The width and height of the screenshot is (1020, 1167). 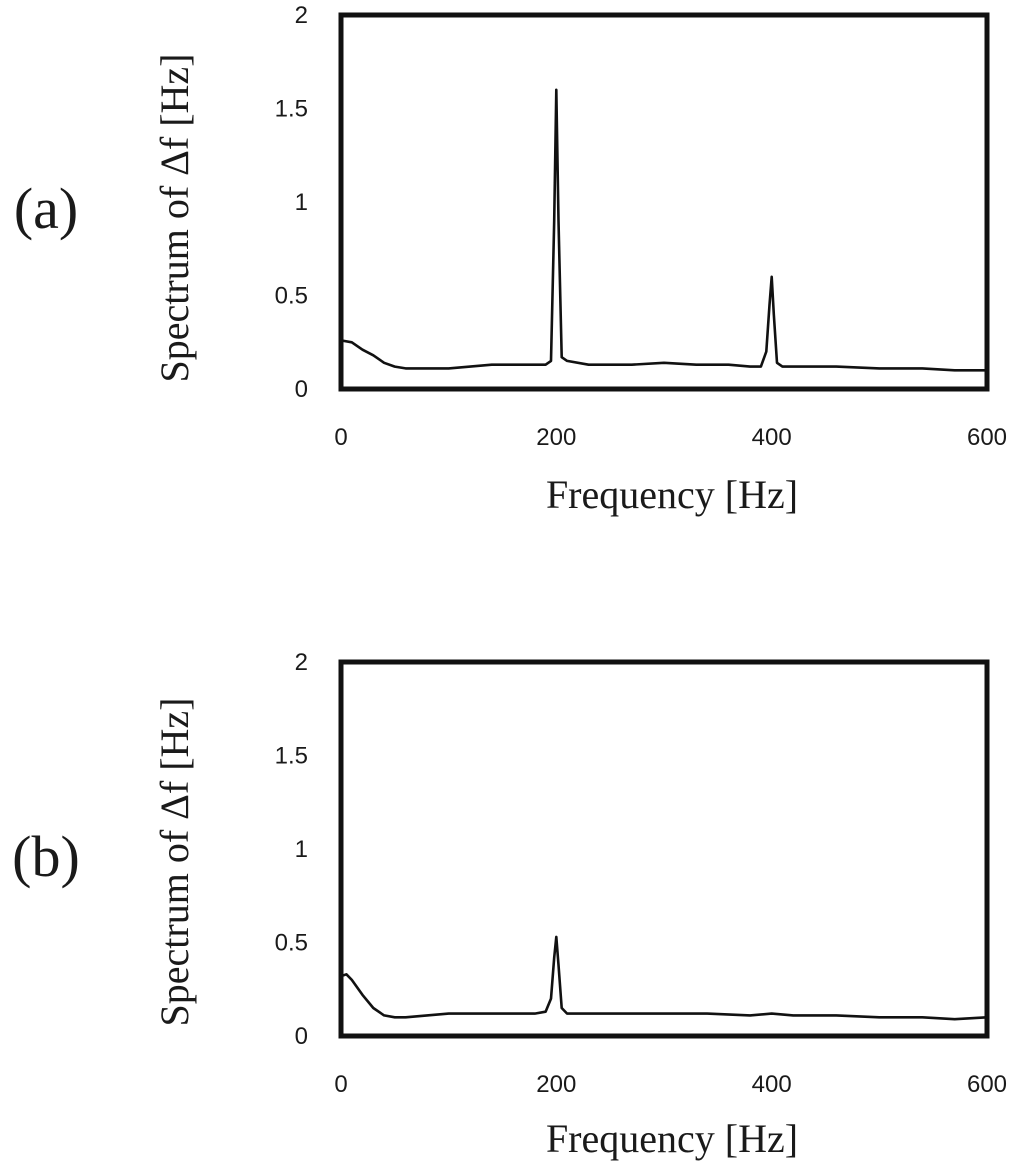 I want to click on series-line, so click(x=664, y=978).